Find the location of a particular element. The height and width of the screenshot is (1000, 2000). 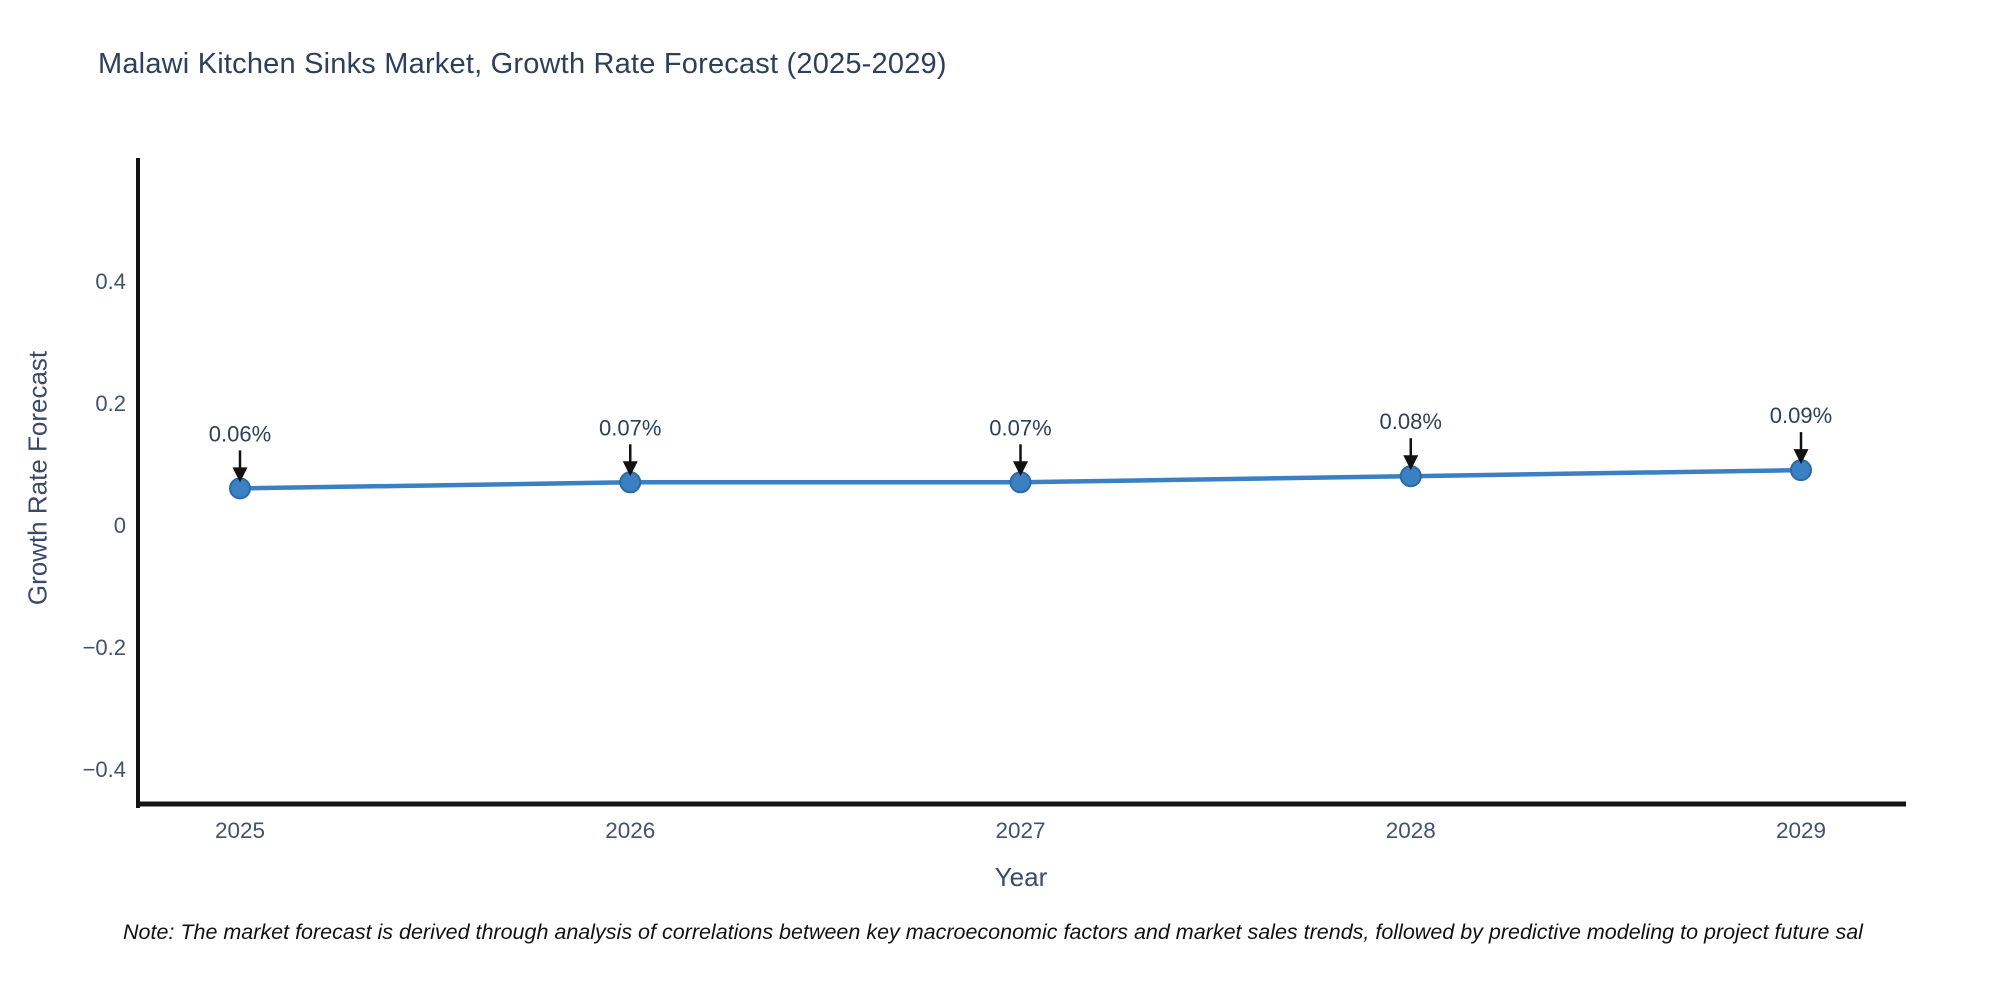

x-tick-label: 2025 is located at coordinates (240, 830).